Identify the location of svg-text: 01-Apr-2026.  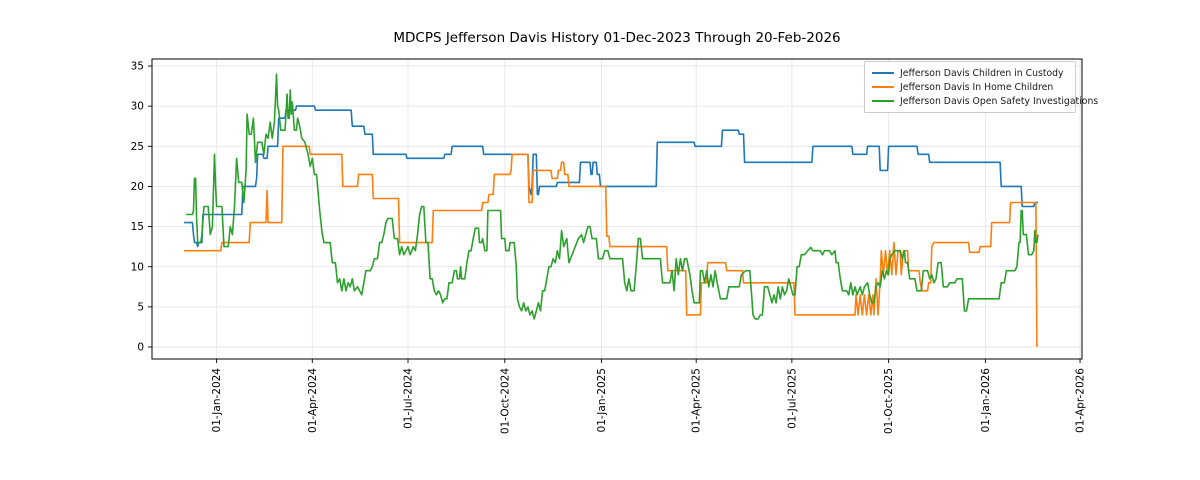
(1081, 400).